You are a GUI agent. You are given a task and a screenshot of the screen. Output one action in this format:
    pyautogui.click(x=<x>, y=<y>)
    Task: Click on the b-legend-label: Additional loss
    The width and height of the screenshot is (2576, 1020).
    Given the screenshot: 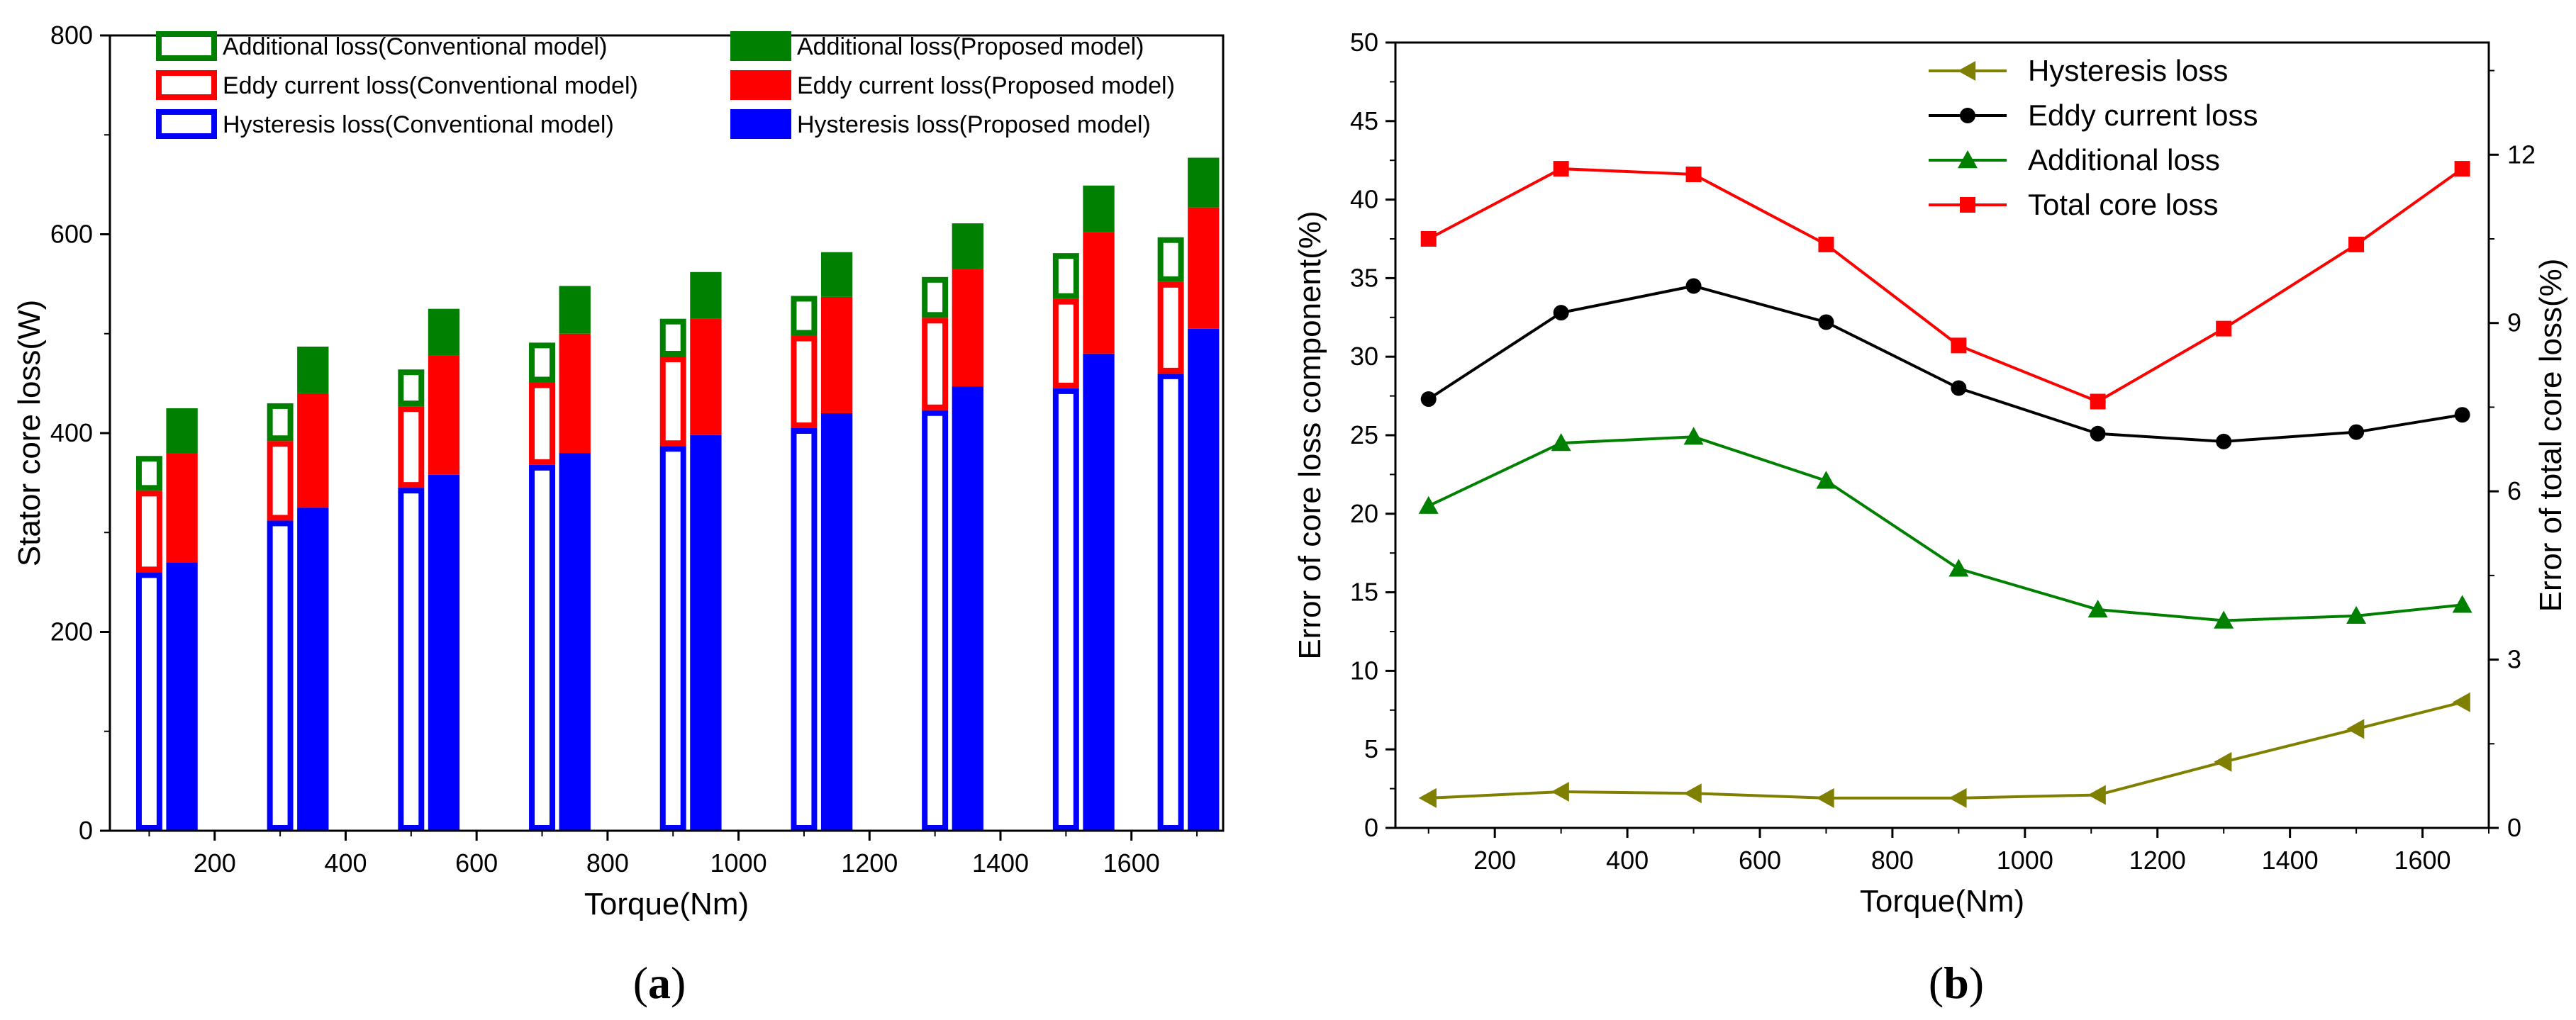 What is the action you would take?
    pyautogui.click(x=2124, y=159)
    